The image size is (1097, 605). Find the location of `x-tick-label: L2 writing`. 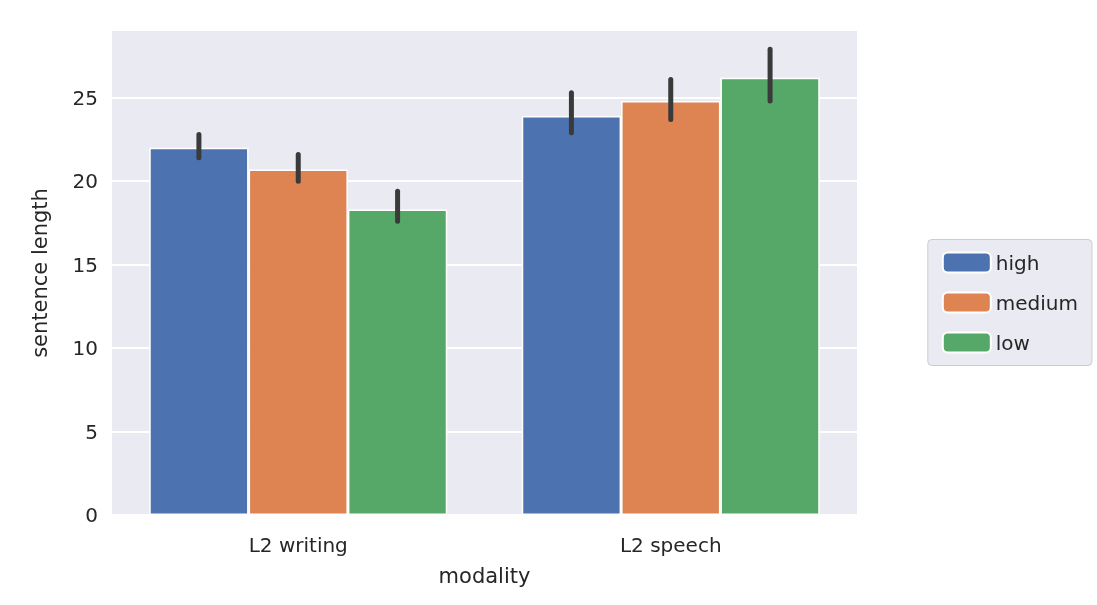

x-tick-label: L2 writing is located at coordinates (298, 545).